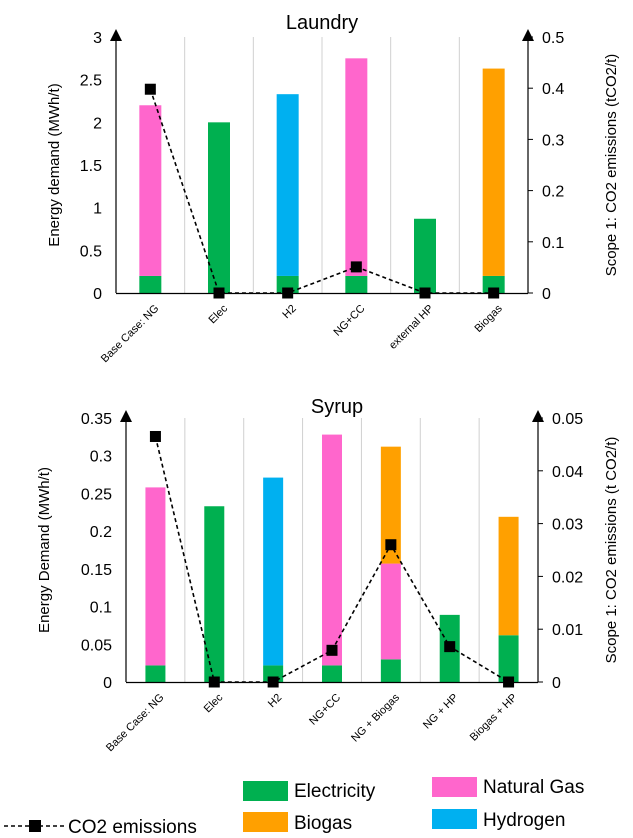 This screenshot has width=633, height=838. What do you see at coordinates (97, 209) in the screenshot?
I see `y-tick-label: 1` at bounding box center [97, 209].